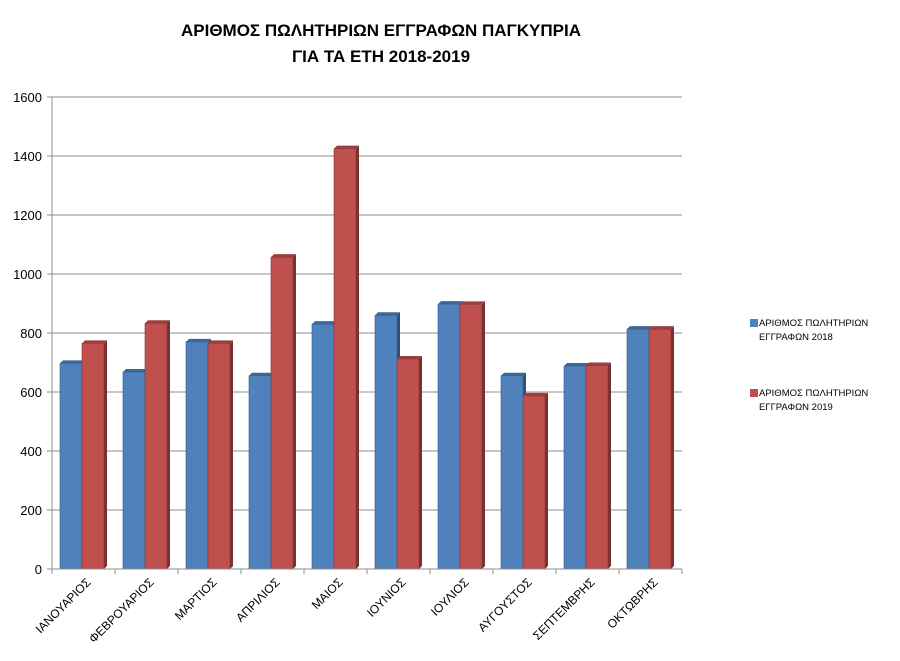 The image size is (900, 661). I want to click on x-category-label: ΜΑΙΟΣ, so click(327, 593).